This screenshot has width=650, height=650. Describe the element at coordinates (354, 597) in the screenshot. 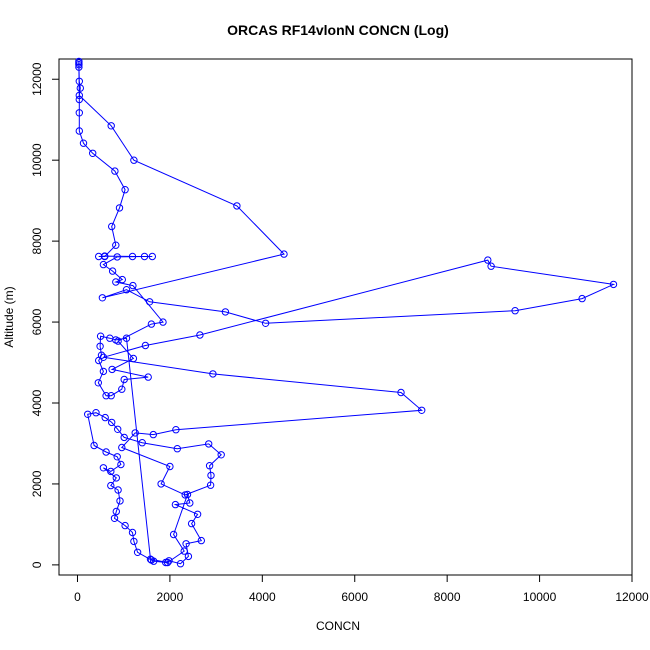

I see `x-tick-label: 6000` at that location.